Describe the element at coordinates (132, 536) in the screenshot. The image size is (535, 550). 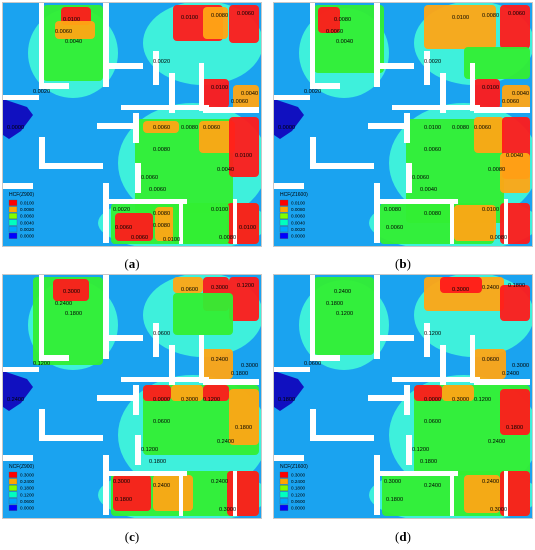
I see `caption-c: (c)` at that location.